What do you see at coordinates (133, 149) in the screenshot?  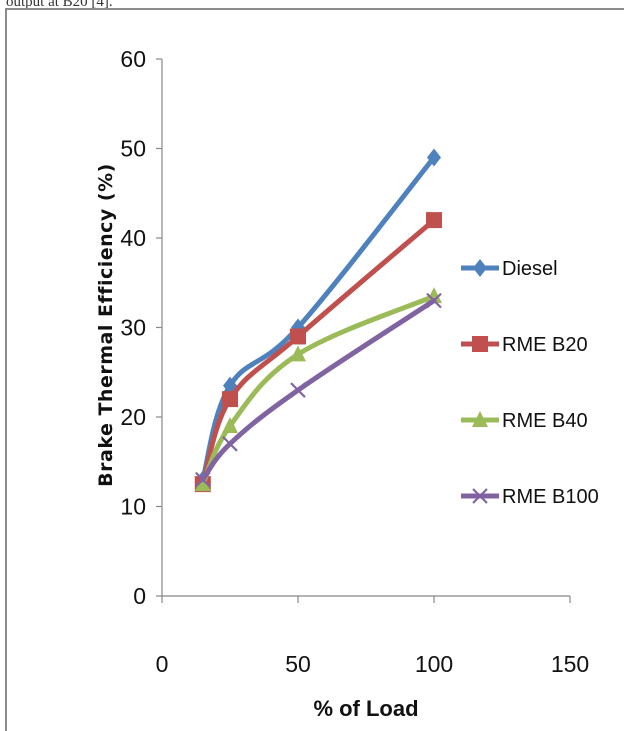 I see `y-tick-label: 50` at bounding box center [133, 149].